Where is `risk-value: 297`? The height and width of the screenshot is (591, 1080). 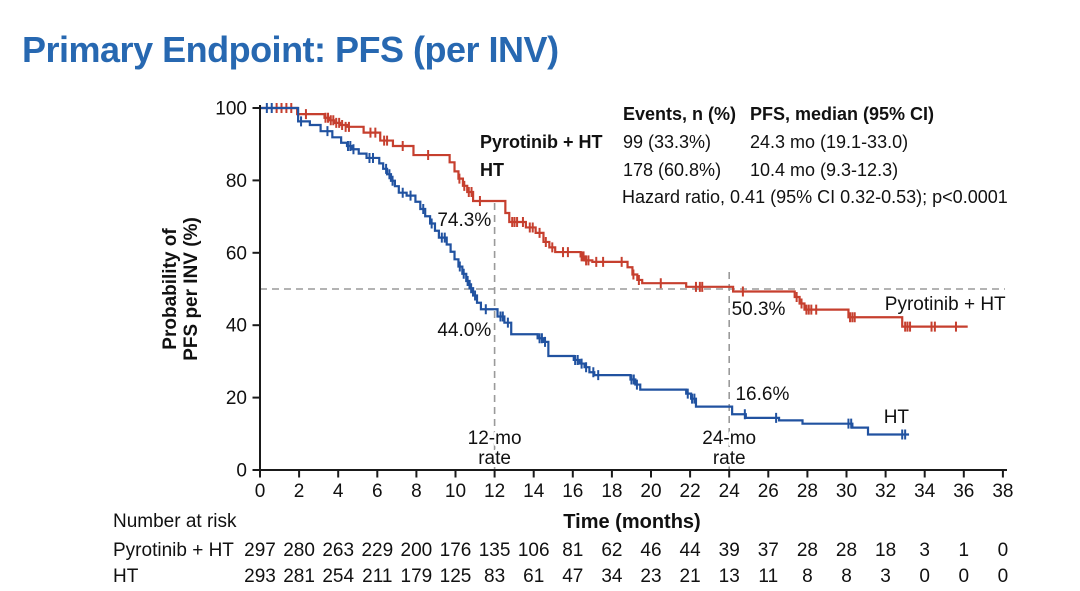
risk-value: 297 is located at coordinates (260, 550).